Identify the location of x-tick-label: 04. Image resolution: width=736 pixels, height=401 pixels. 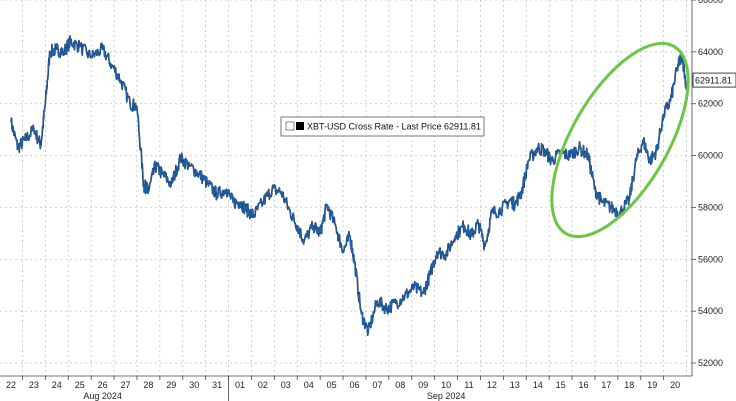
(309, 385).